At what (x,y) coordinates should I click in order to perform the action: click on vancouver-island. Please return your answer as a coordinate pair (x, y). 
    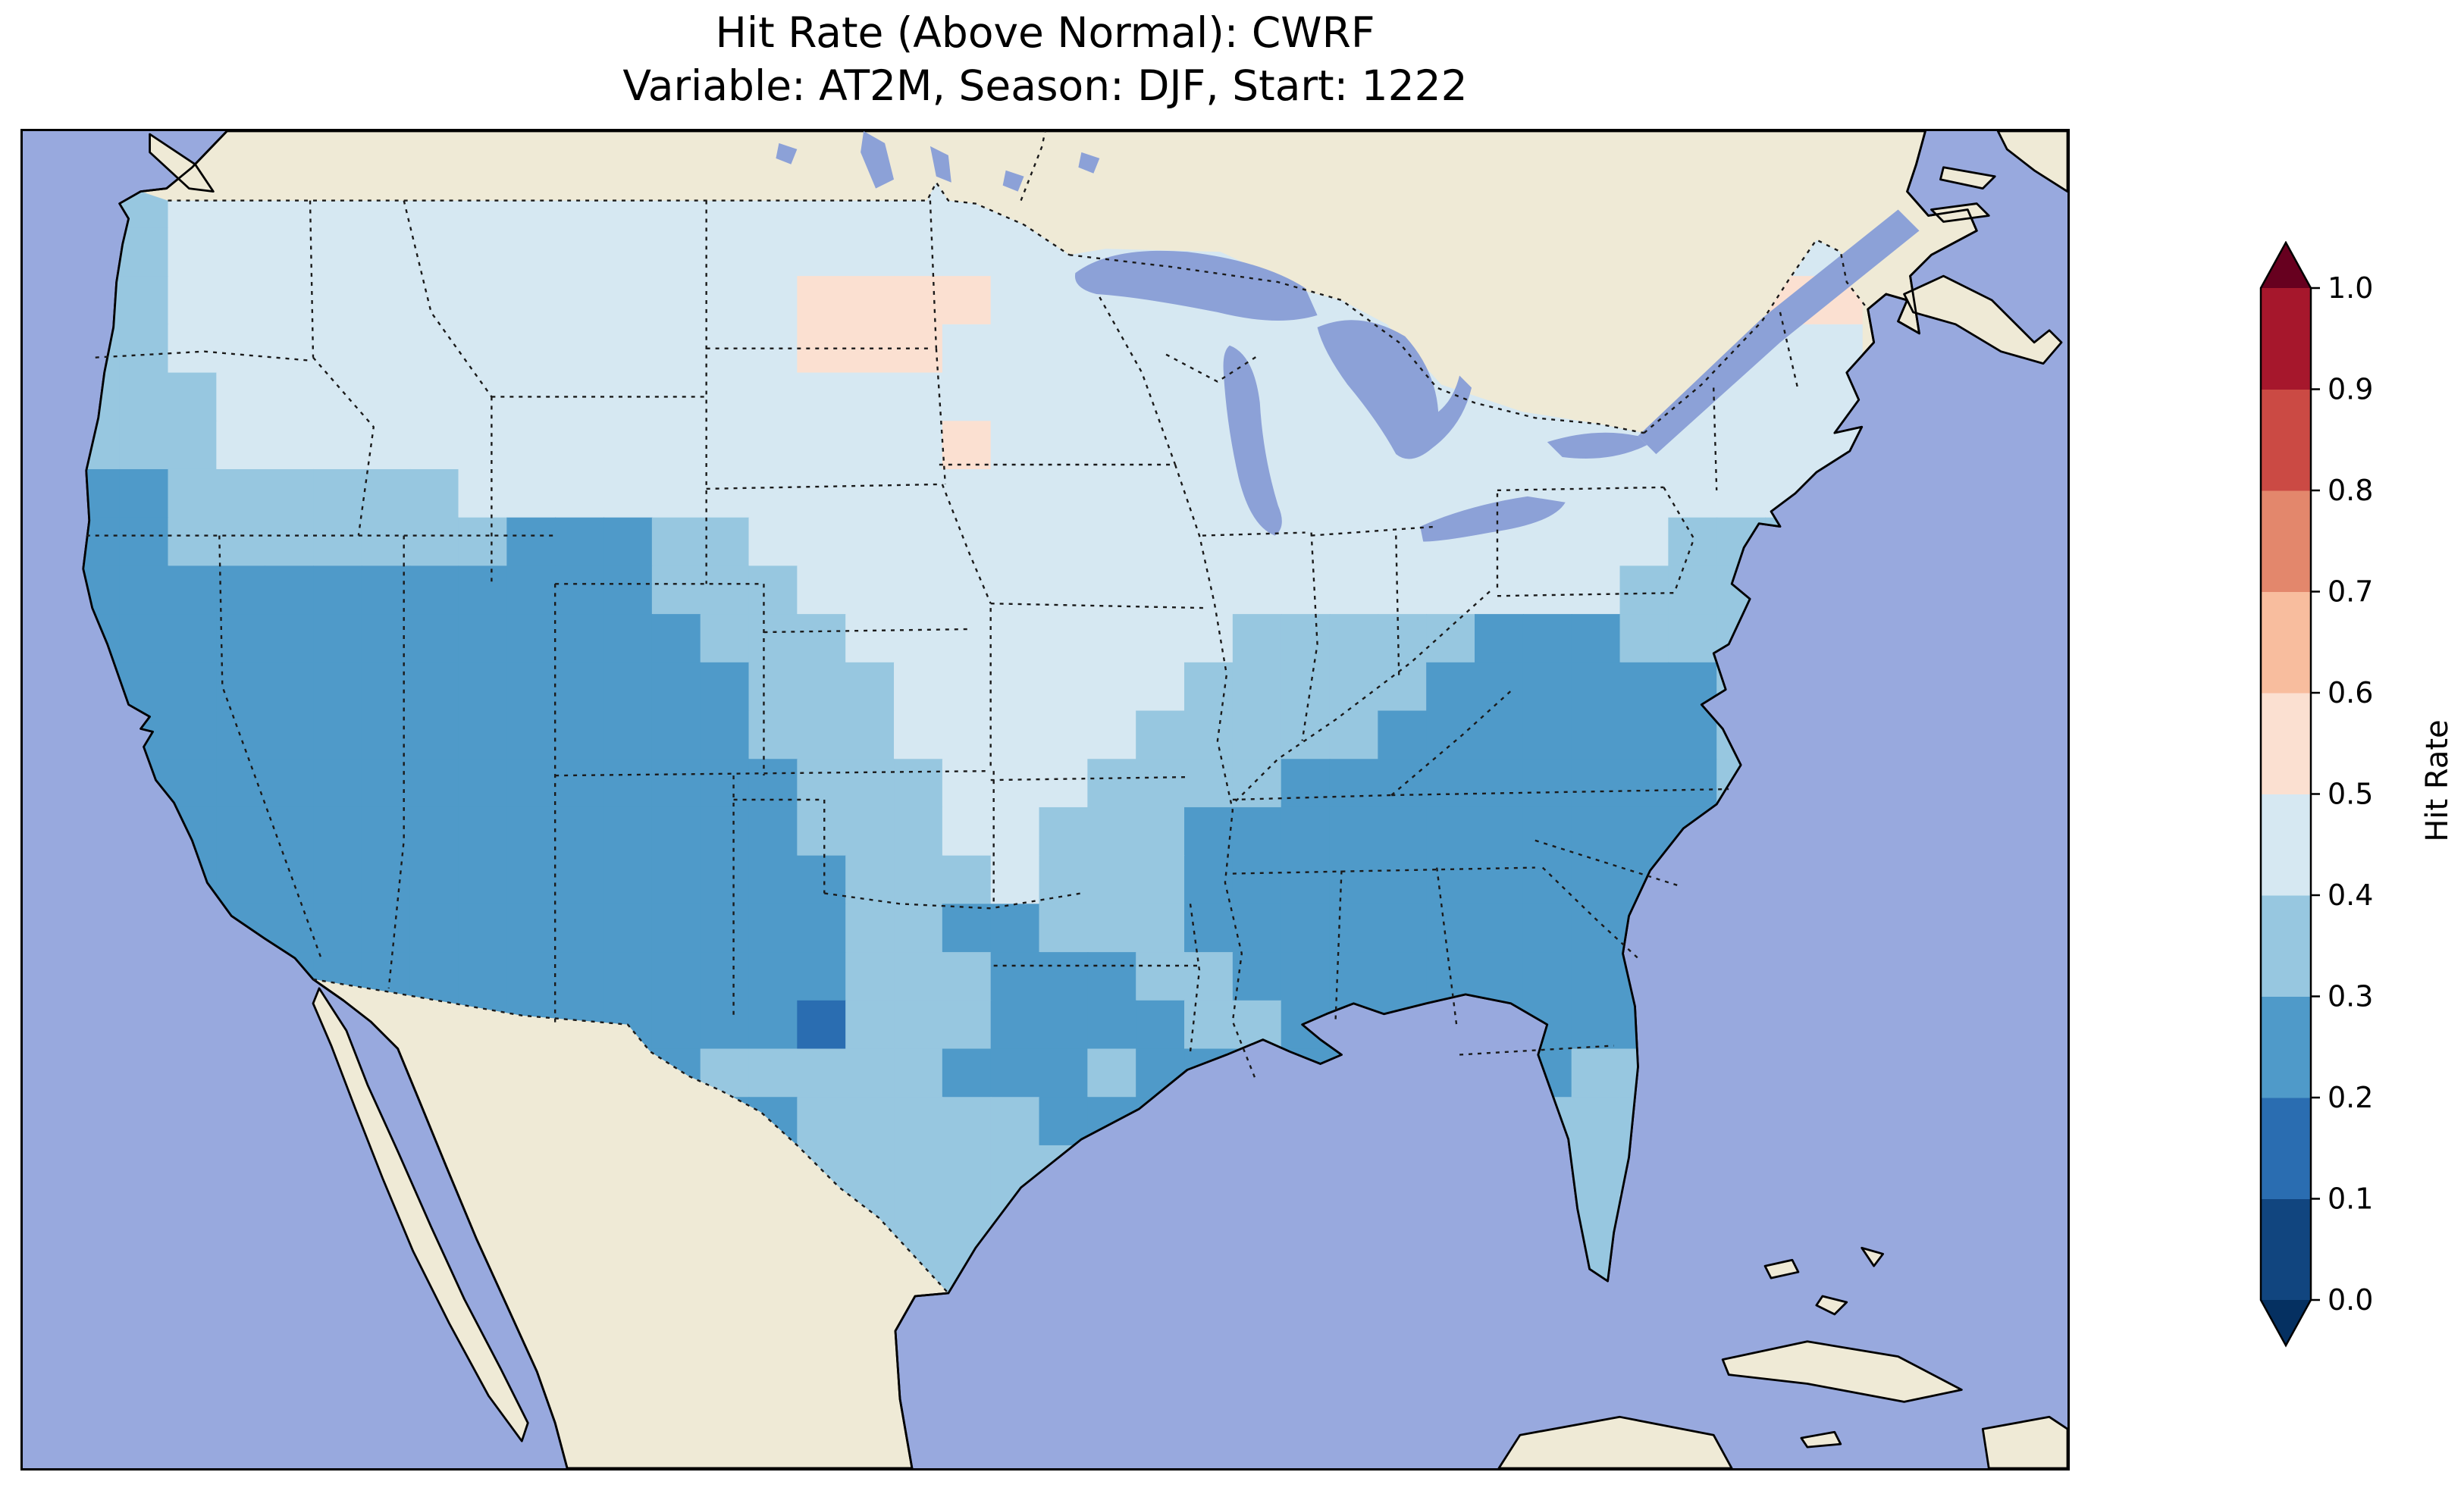
    Looking at the image, I should click on (182, 163).